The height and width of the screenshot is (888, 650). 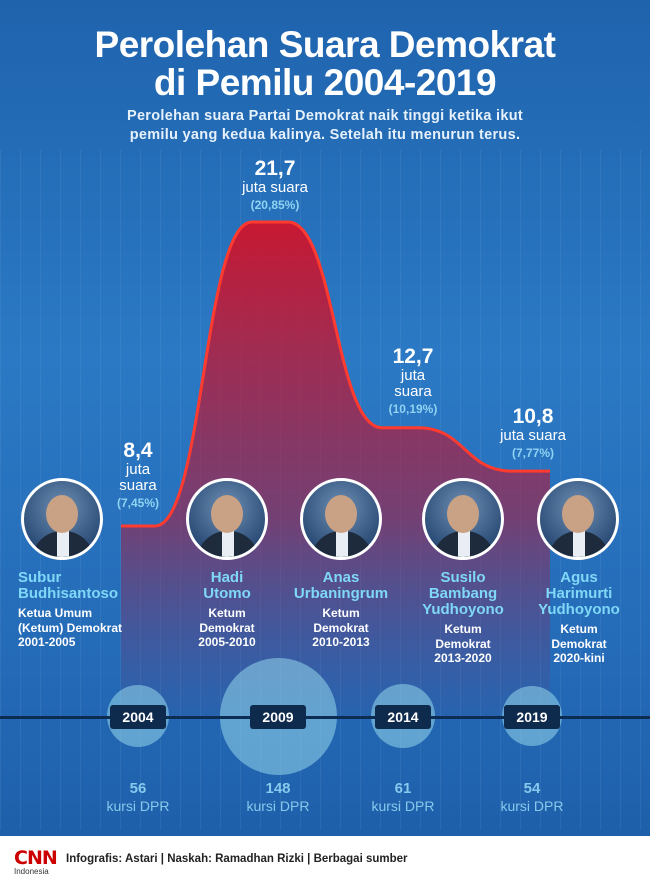 I want to click on value-label-2014: 12,7 juta suara (10,19%), so click(x=413, y=382).